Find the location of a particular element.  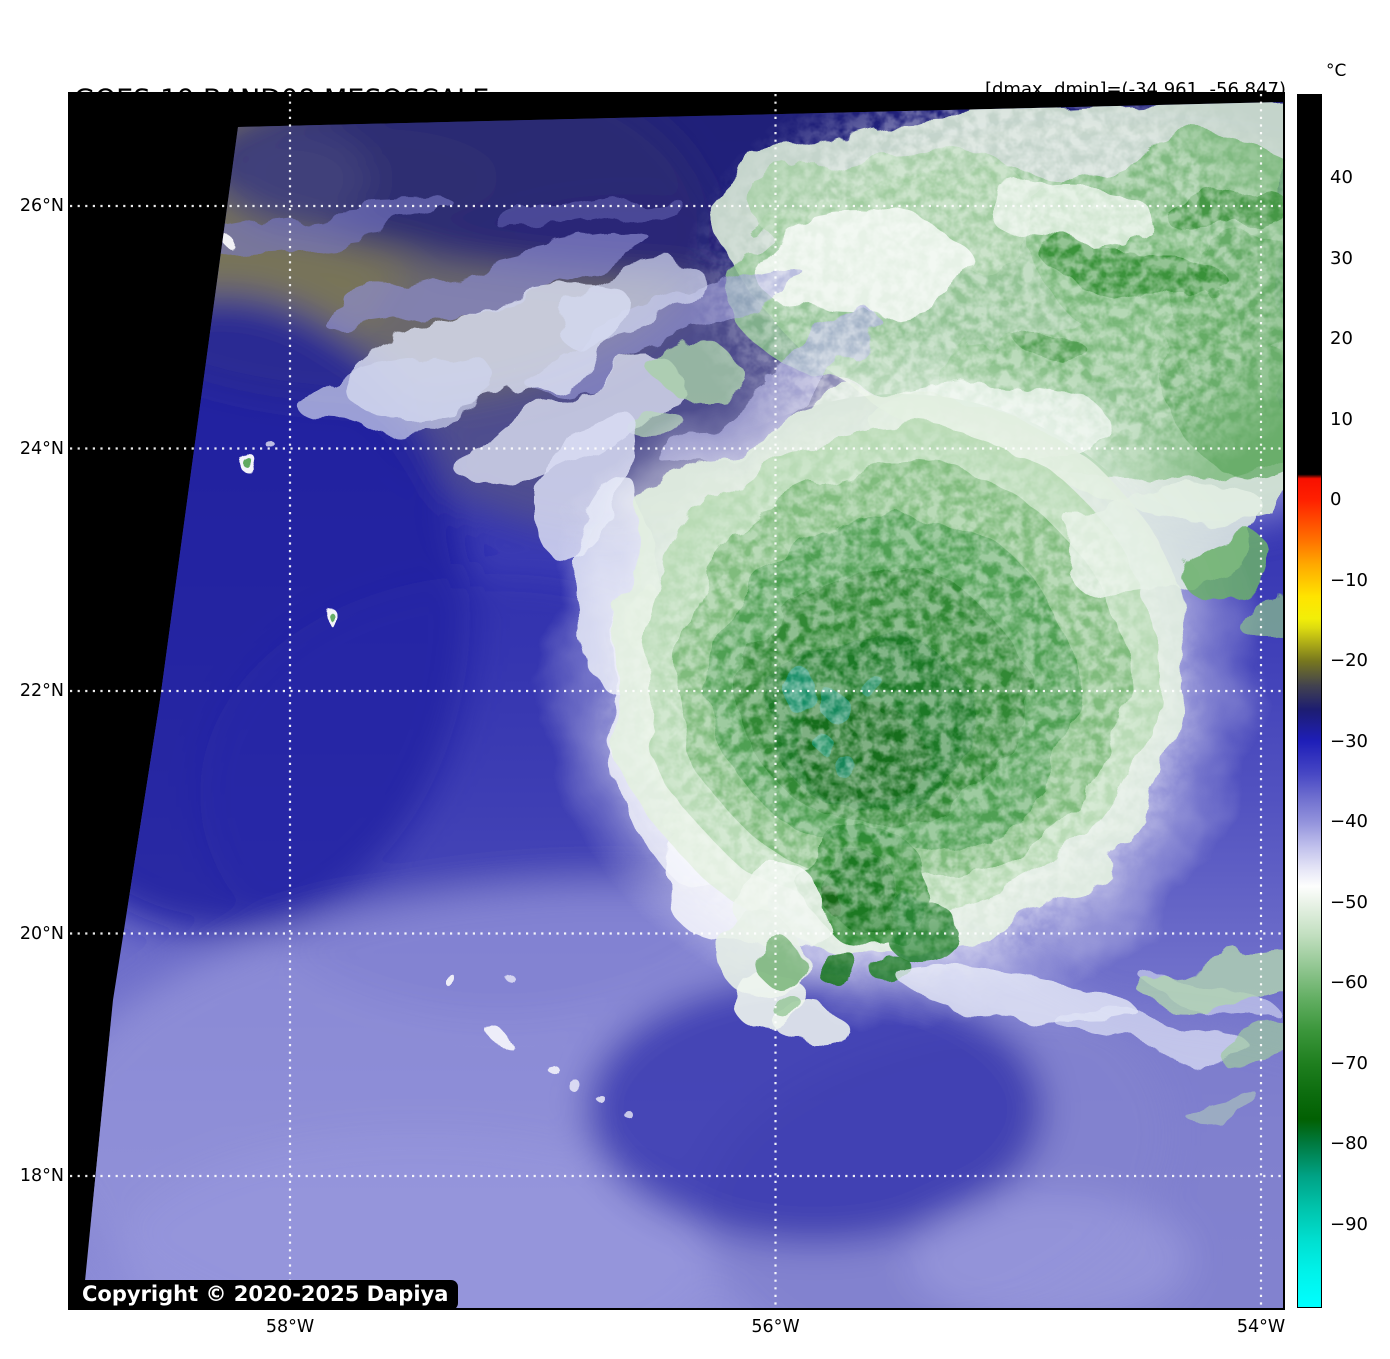

colorbar-tick-label: −20 is located at coordinates (1349, 660).